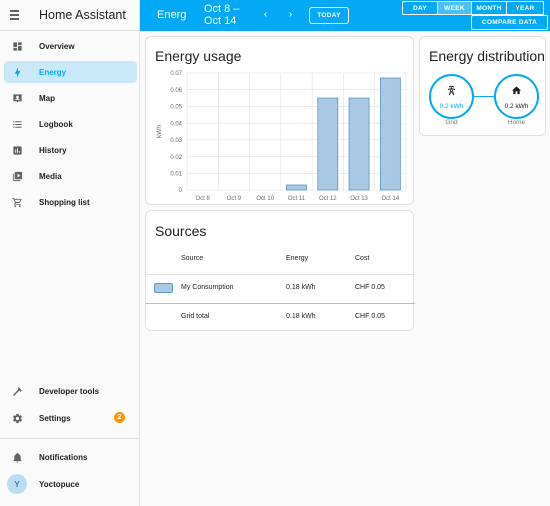 This screenshot has width=550, height=506. I want to click on y-tick-label: 0.03, so click(176, 141).